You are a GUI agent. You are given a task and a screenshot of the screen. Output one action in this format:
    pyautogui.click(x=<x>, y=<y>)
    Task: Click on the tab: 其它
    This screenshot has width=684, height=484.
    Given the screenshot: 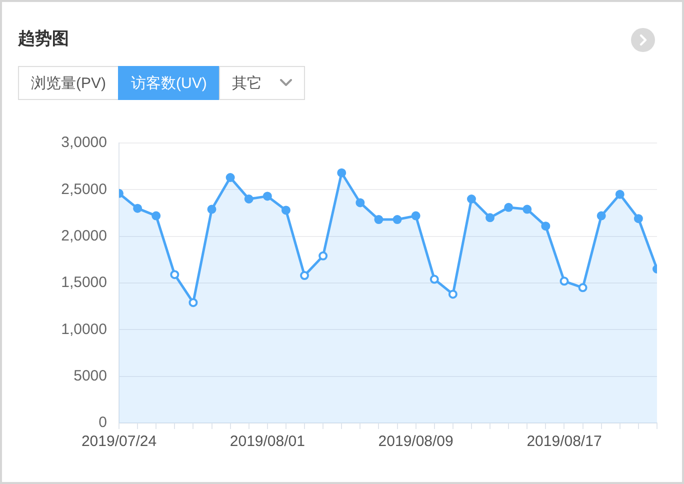 What is the action you would take?
    pyautogui.click(x=261, y=83)
    